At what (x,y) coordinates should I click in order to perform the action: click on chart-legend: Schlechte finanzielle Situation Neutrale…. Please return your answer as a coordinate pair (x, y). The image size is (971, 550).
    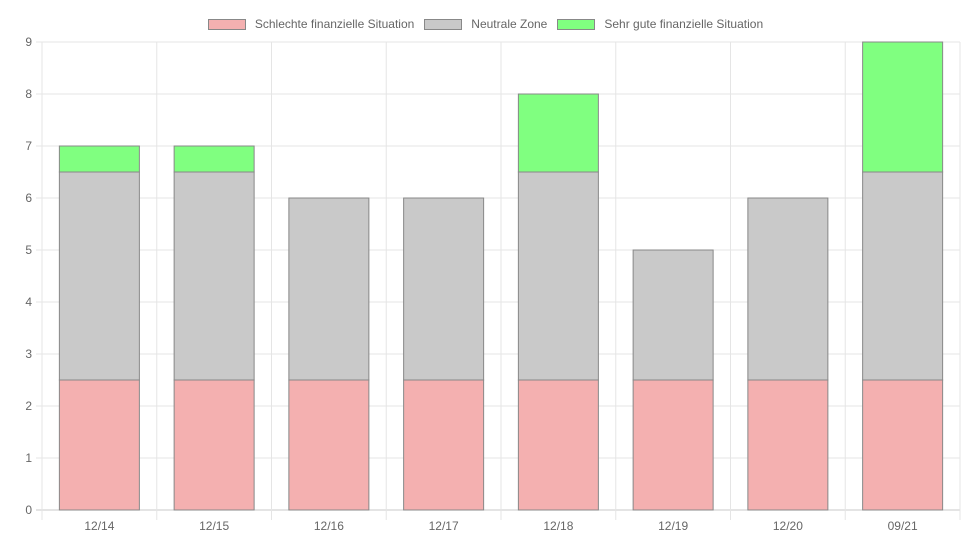
    Looking at the image, I should click on (485, 24).